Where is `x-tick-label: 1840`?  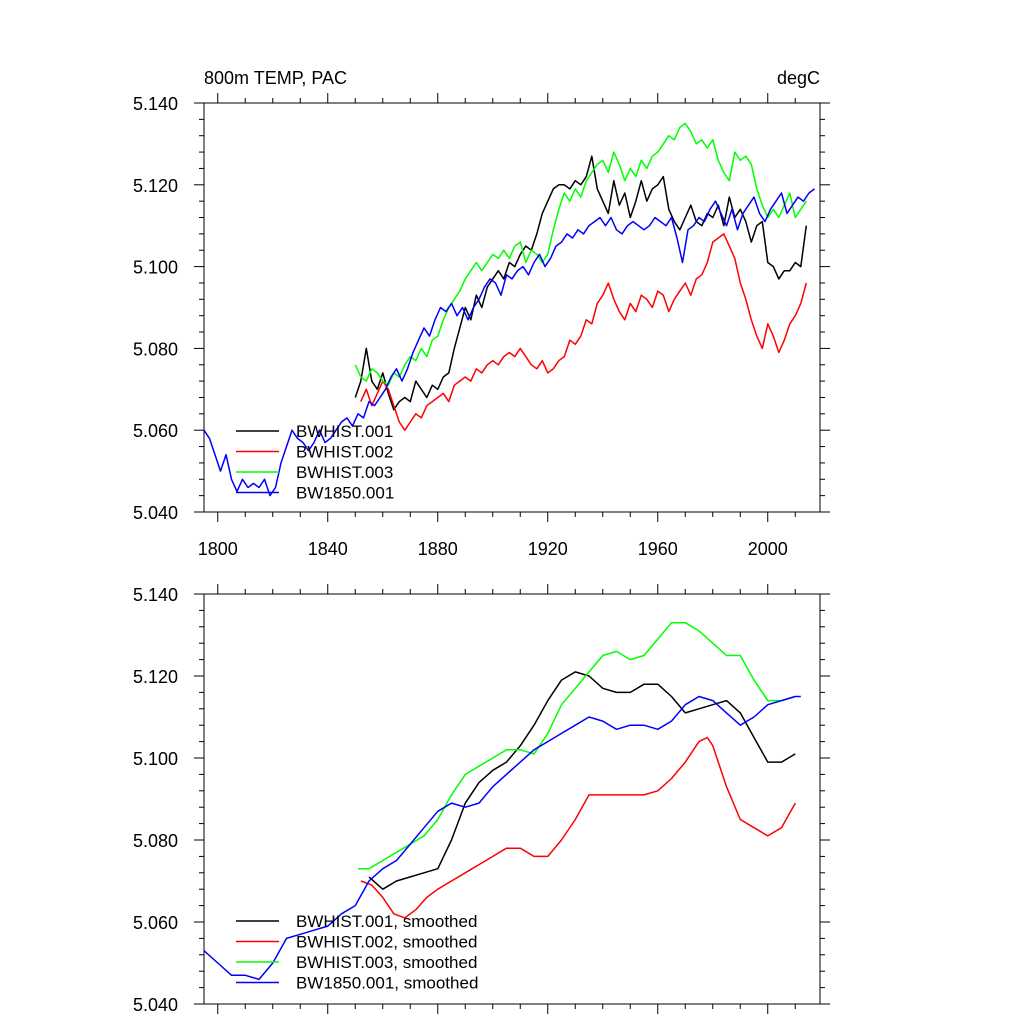
x-tick-label: 1840 is located at coordinates (328, 549).